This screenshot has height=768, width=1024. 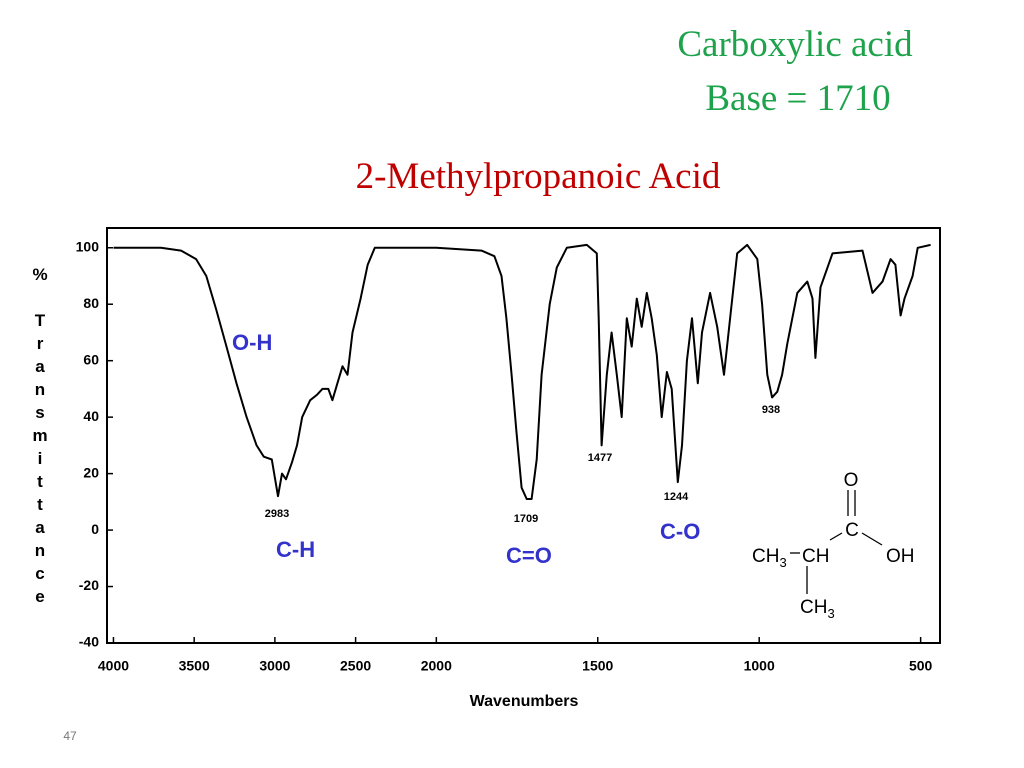 I want to click on atom-label: OH, so click(x=900, y=556).